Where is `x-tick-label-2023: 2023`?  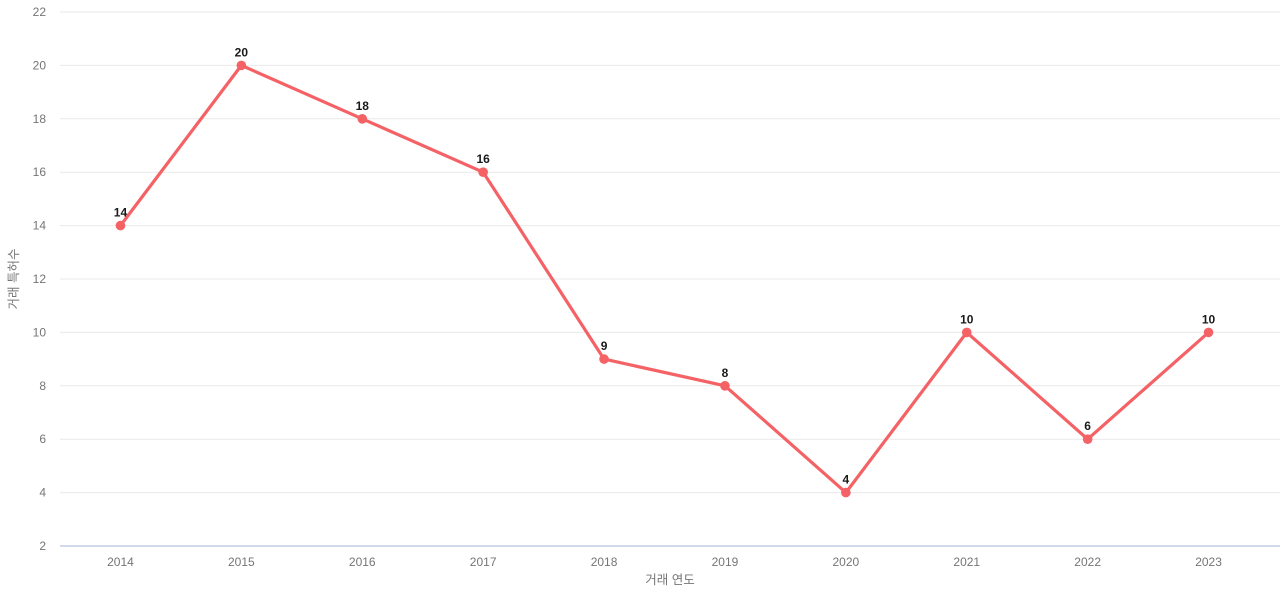 x-tick-label-2023: 2023 is located at coordinates (1208, 562).